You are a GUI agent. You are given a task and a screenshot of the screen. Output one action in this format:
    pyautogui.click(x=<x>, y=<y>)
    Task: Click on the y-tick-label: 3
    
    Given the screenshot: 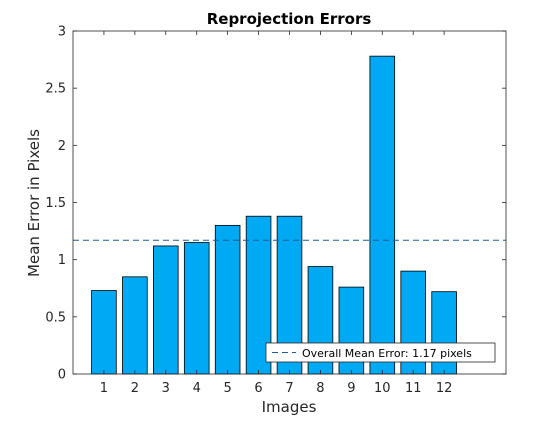 What is the action you would take?
    pyautogui.click(x=62, y=32)
    